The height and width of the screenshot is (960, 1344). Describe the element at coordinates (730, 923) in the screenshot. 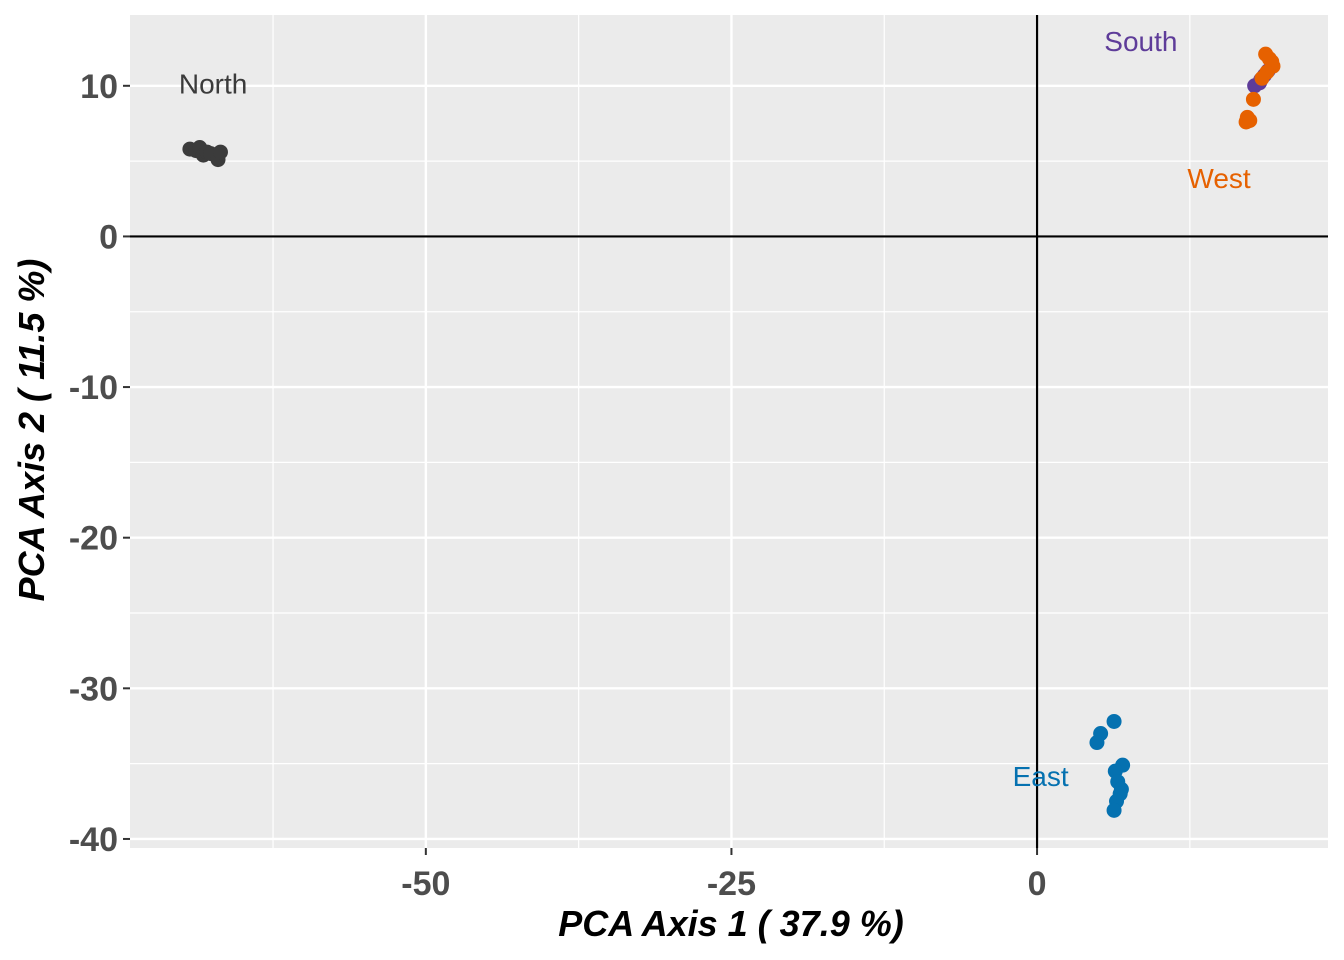

I see `x-axis-title: PCA Axis 1 ( 37.9 %)` at that location.